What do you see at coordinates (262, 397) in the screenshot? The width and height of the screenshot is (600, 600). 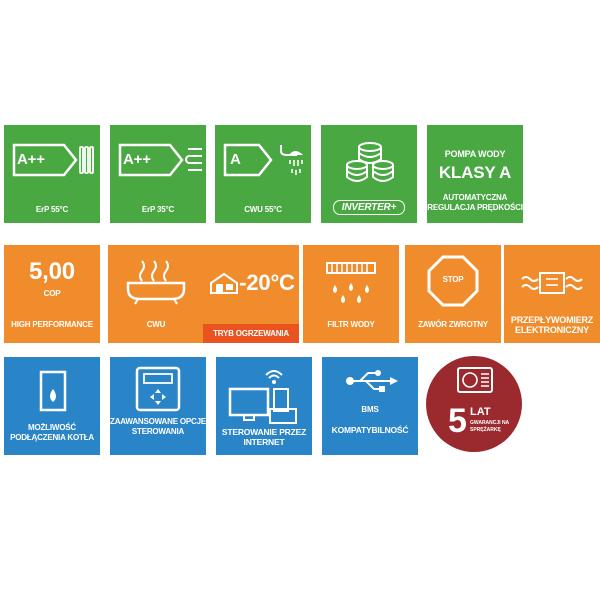 I see `devices-wifi-icon` at bounding box center [262, 397].